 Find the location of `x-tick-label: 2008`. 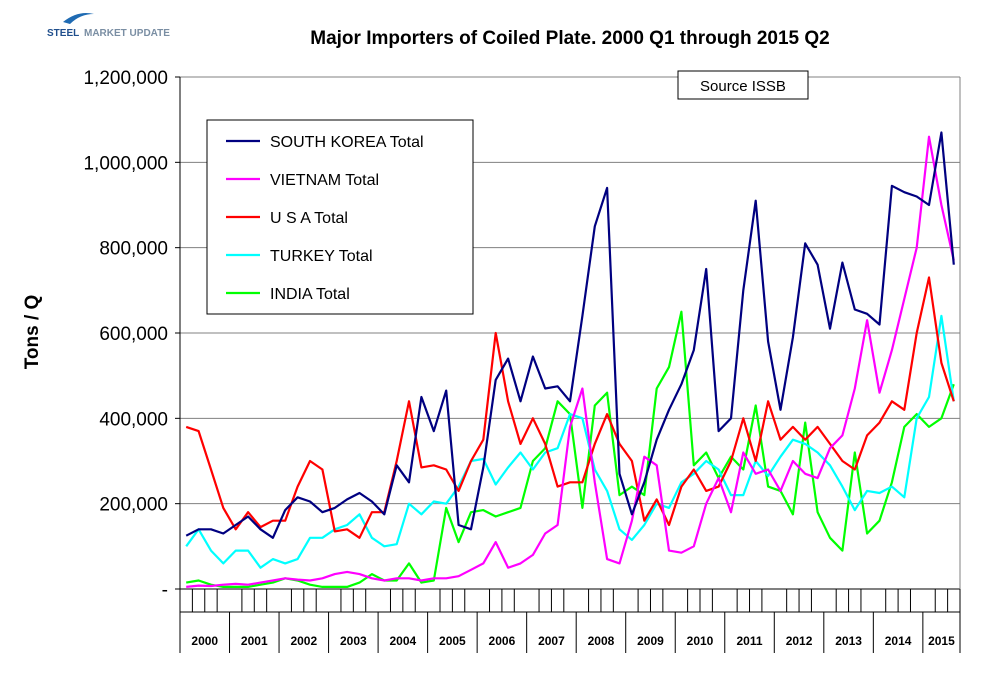

x-tick-label: 2008 is located at coordinates (601, 641).